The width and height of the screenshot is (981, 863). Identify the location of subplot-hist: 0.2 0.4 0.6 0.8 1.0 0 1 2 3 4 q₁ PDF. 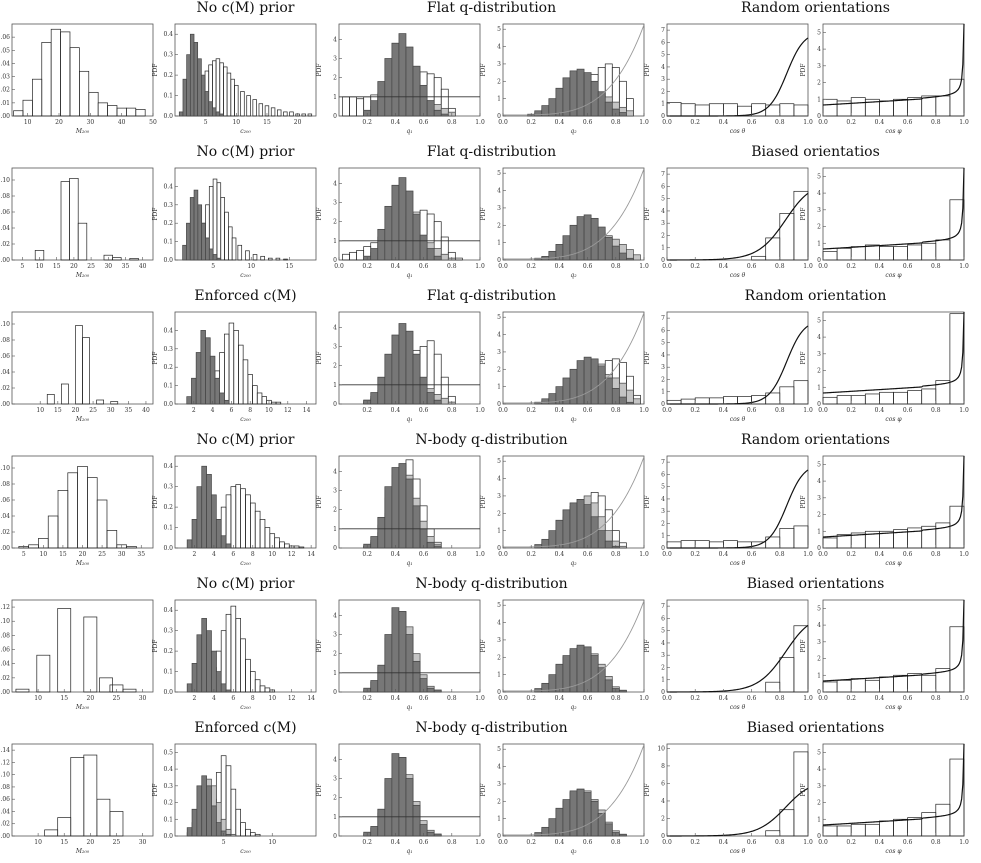
(400, 799).